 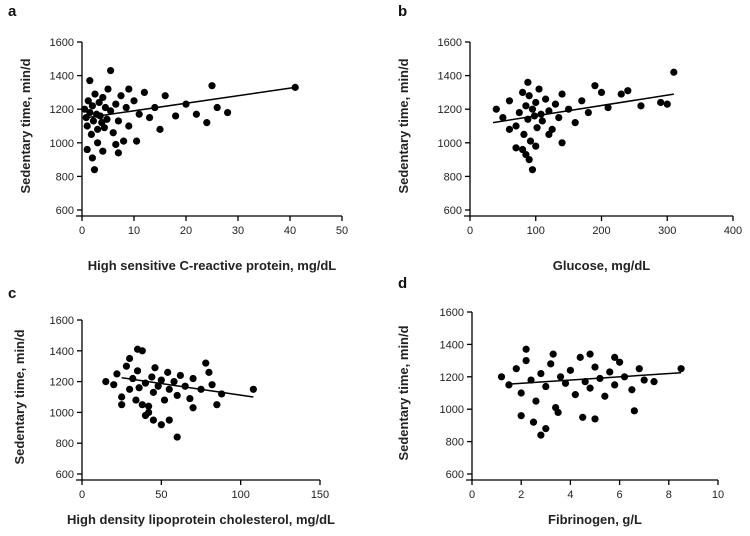 What do you see at coordinates (191, 102) in the screenshot?
I see `panel-a-fit-line` at bounding box center [191, 102].